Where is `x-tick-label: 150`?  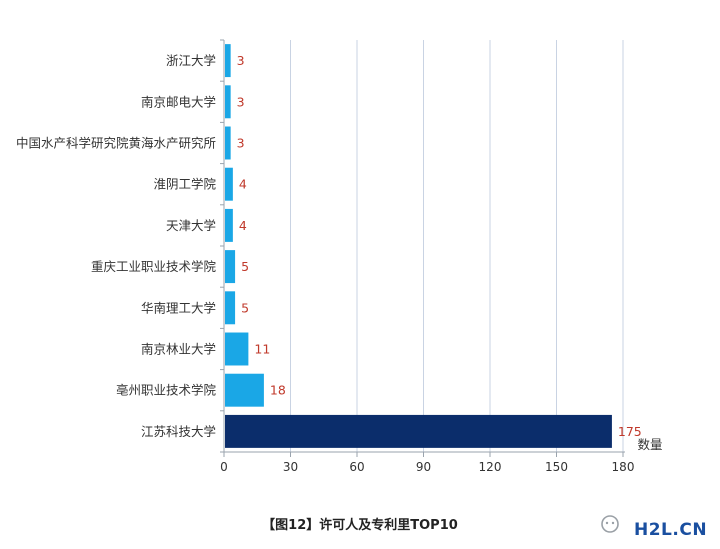 x-tick-label: 150 is located at coordinates (556, 467).